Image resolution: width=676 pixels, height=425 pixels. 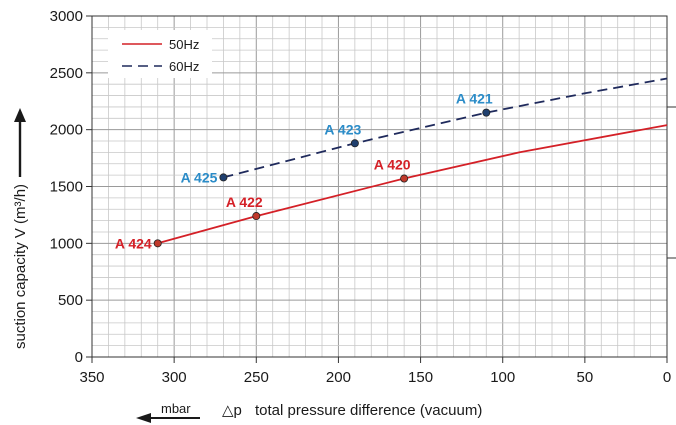 I want to click on y-tick-label: 2500, so click(x=66, y=73).